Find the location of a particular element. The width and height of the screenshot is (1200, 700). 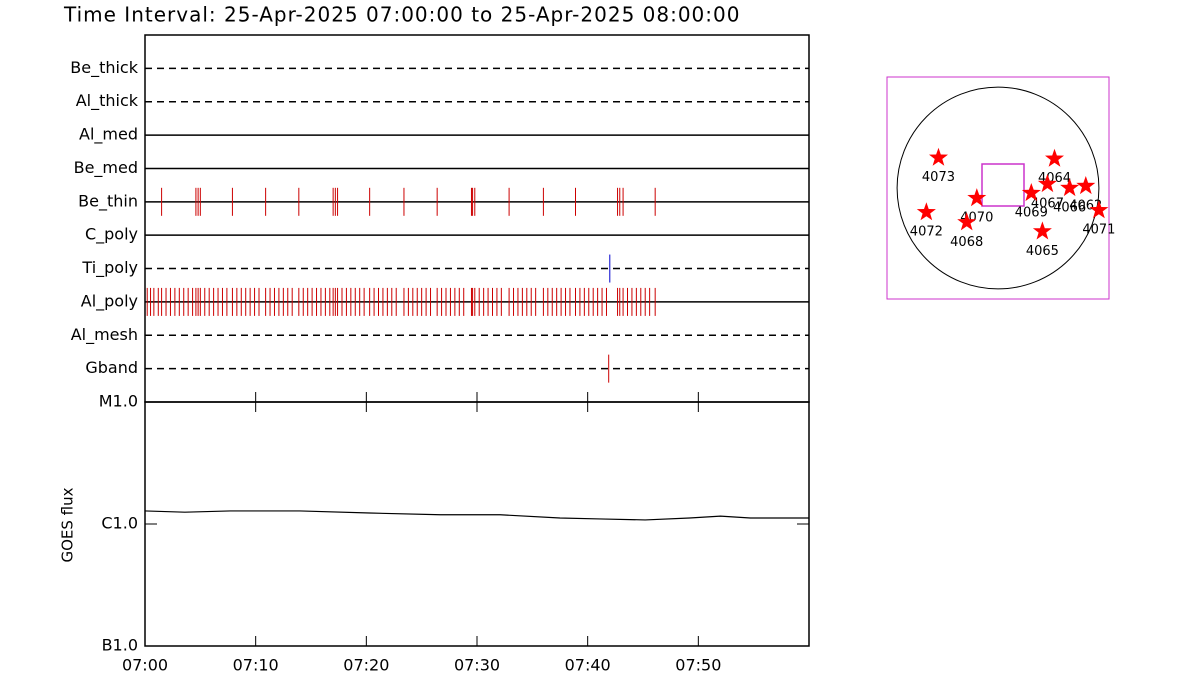

y-axis-label: GOES flux is located at coordinates (68, 524).